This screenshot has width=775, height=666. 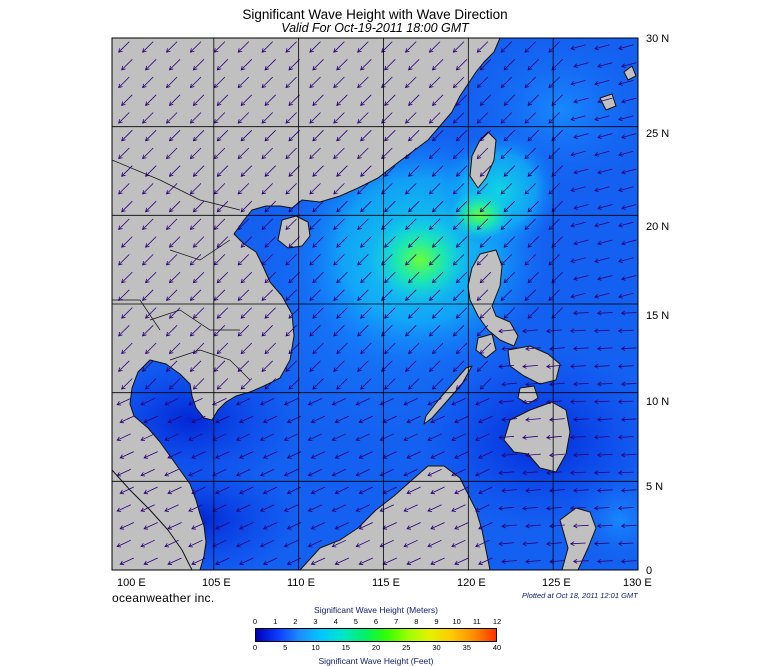 I want to click on colorbar-meters-tick: 9, so click(x=436, y=621).